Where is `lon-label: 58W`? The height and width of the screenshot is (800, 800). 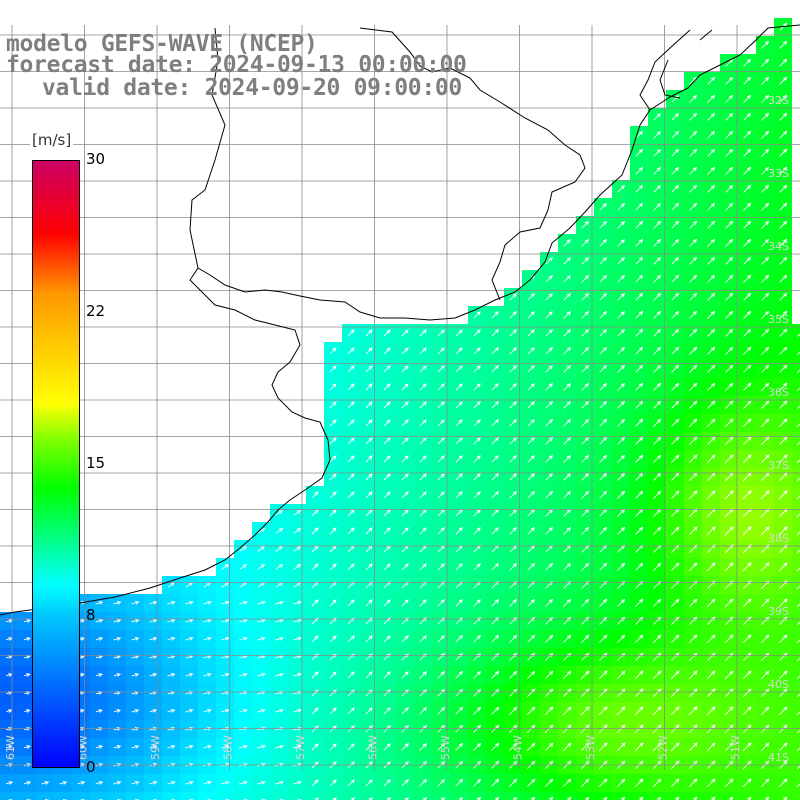 lon-label: 58W is located at coordinates (228, 747).